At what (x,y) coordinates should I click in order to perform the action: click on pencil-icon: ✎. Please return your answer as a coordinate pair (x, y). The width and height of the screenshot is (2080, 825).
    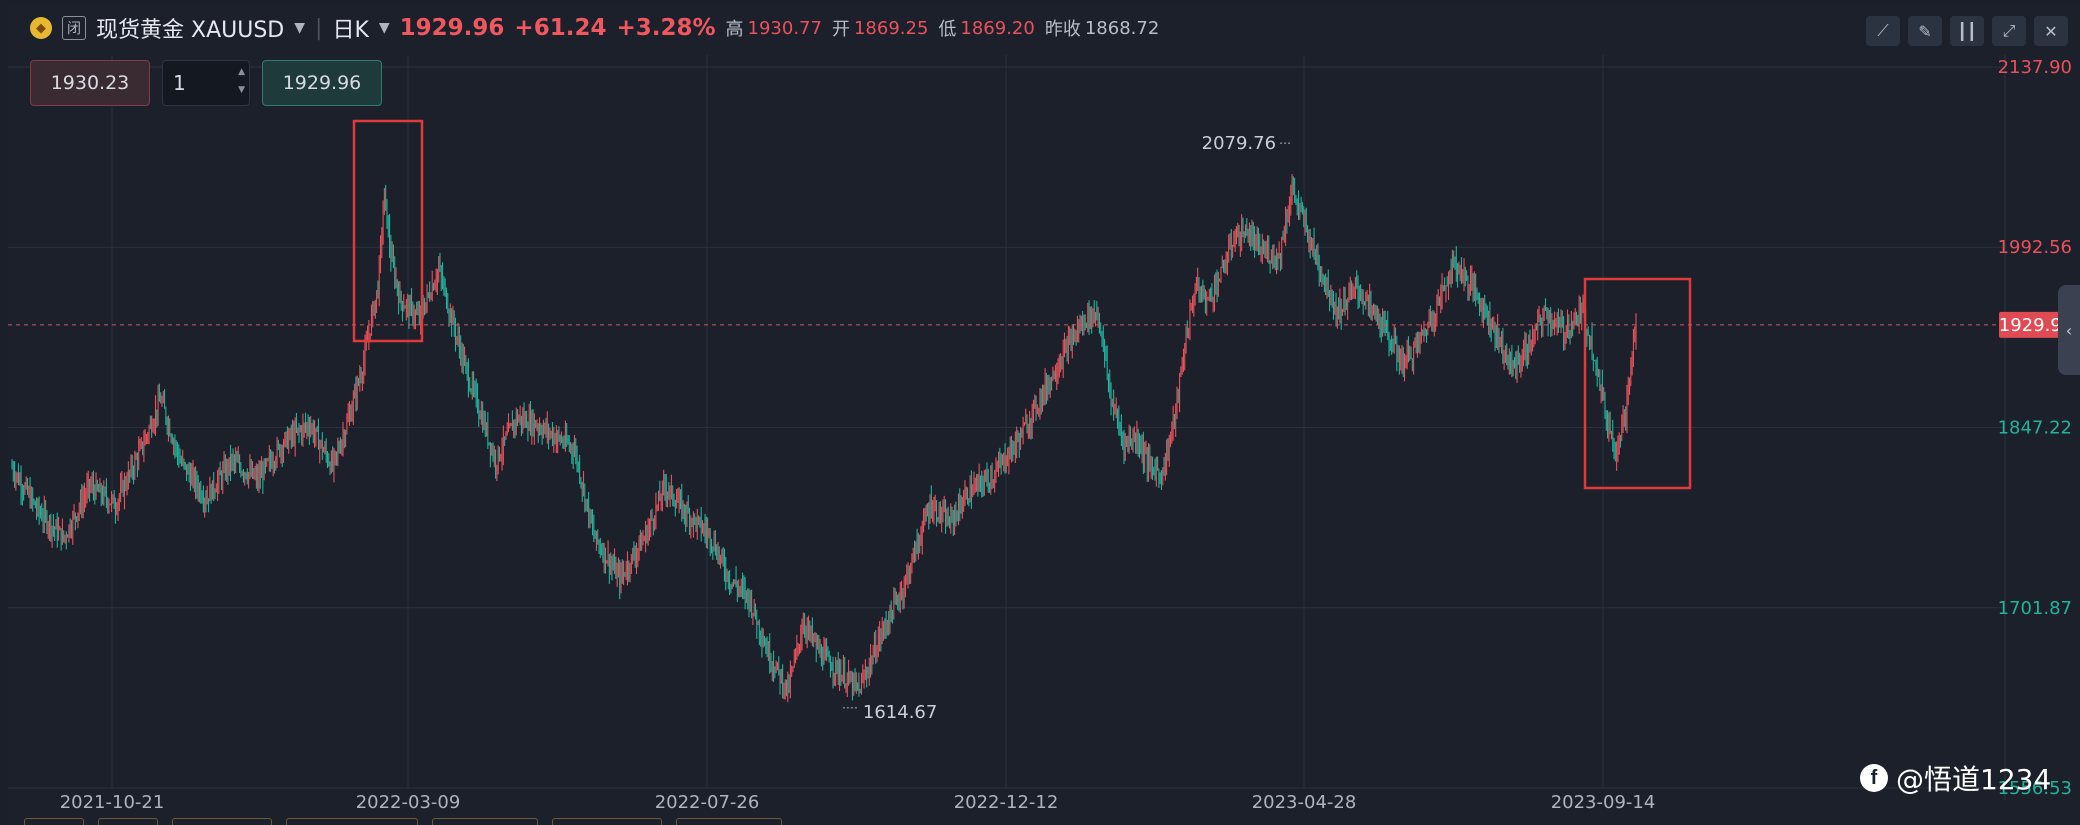
    Looking at the image, I should click on (1925, 31).